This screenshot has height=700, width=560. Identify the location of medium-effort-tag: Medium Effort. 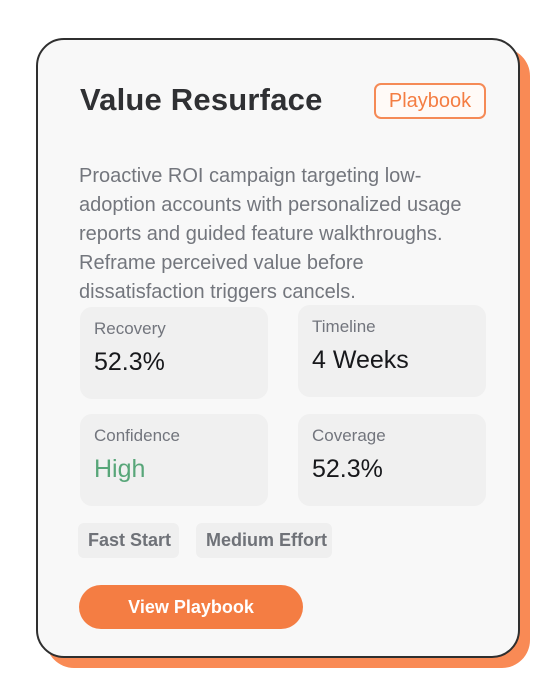
(264, 540).